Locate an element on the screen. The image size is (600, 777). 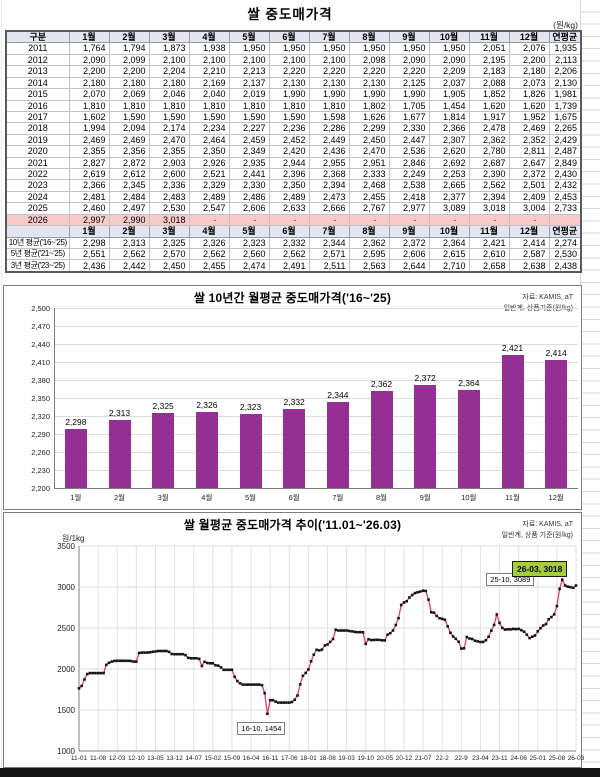
table-cell: 2,571 is located at coordinates (329, 254).